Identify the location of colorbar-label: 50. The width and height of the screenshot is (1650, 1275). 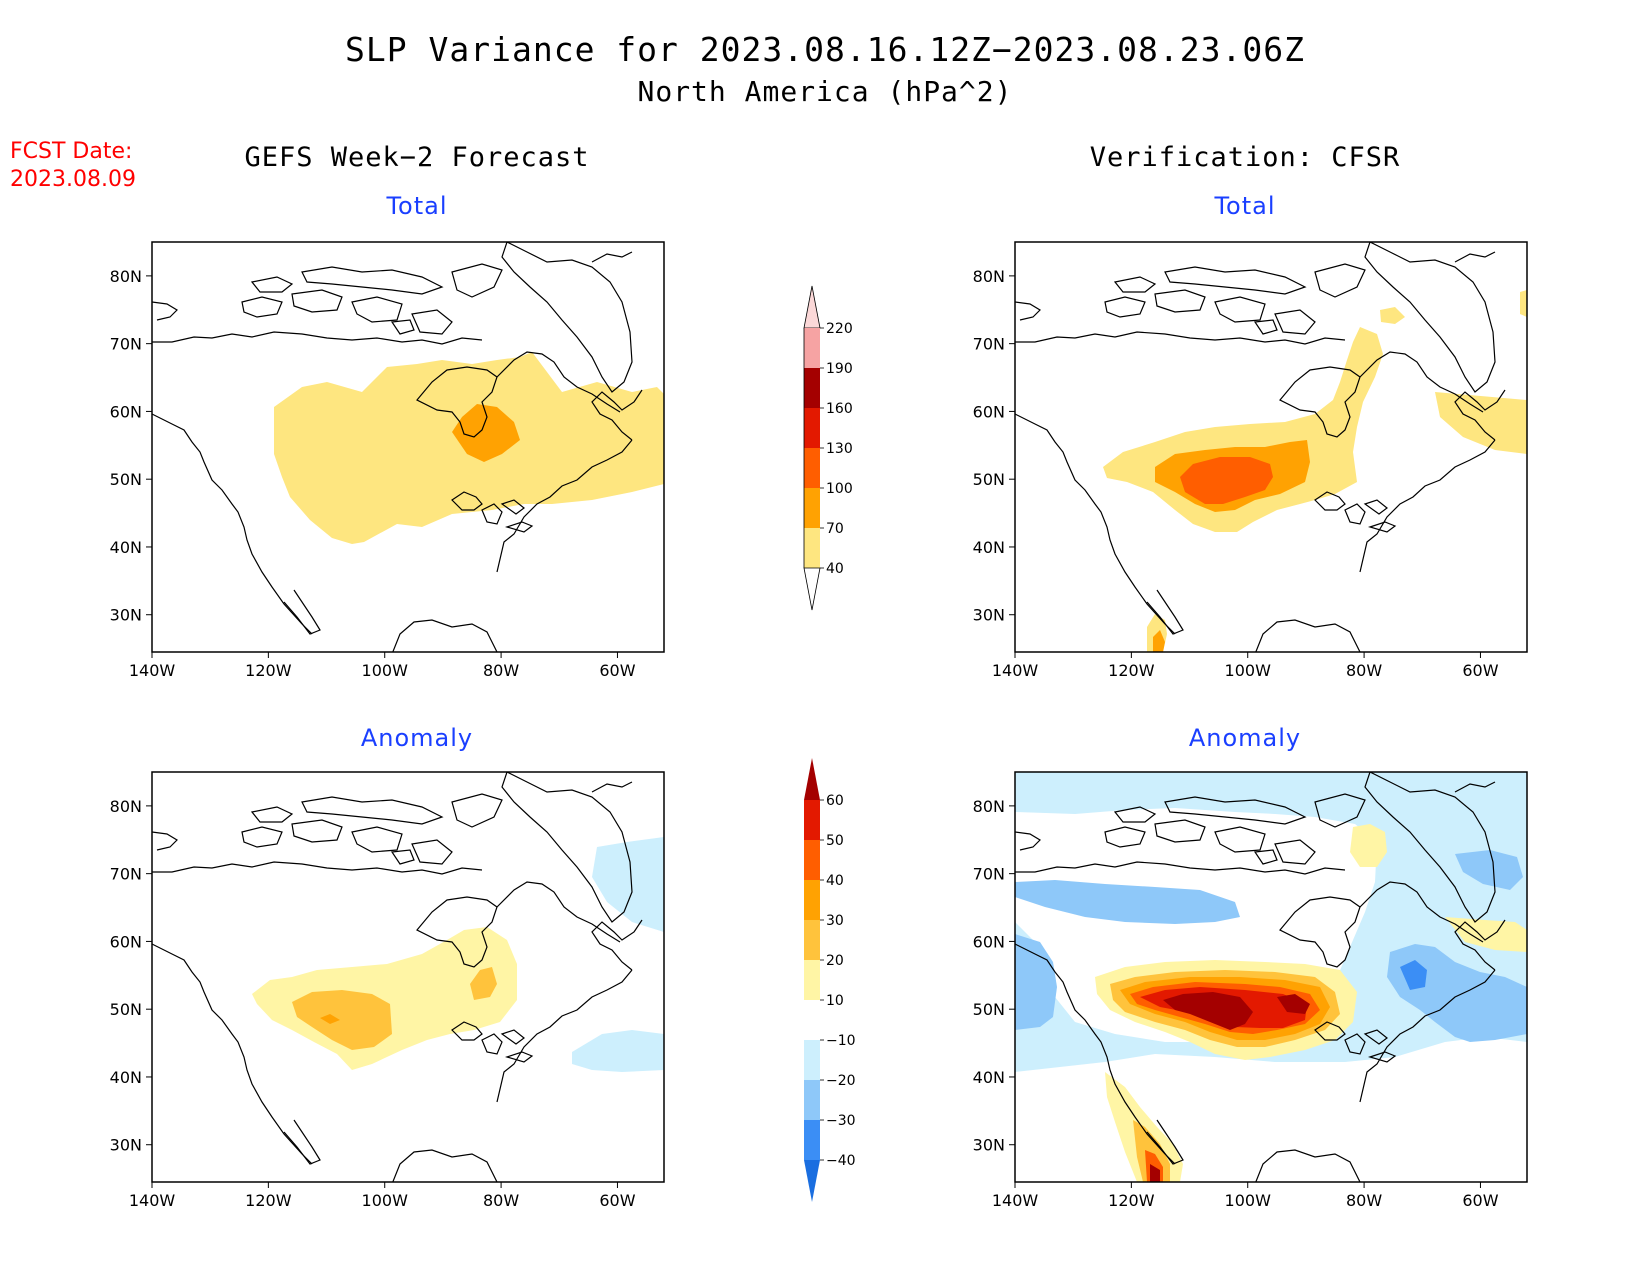
(835, 841).